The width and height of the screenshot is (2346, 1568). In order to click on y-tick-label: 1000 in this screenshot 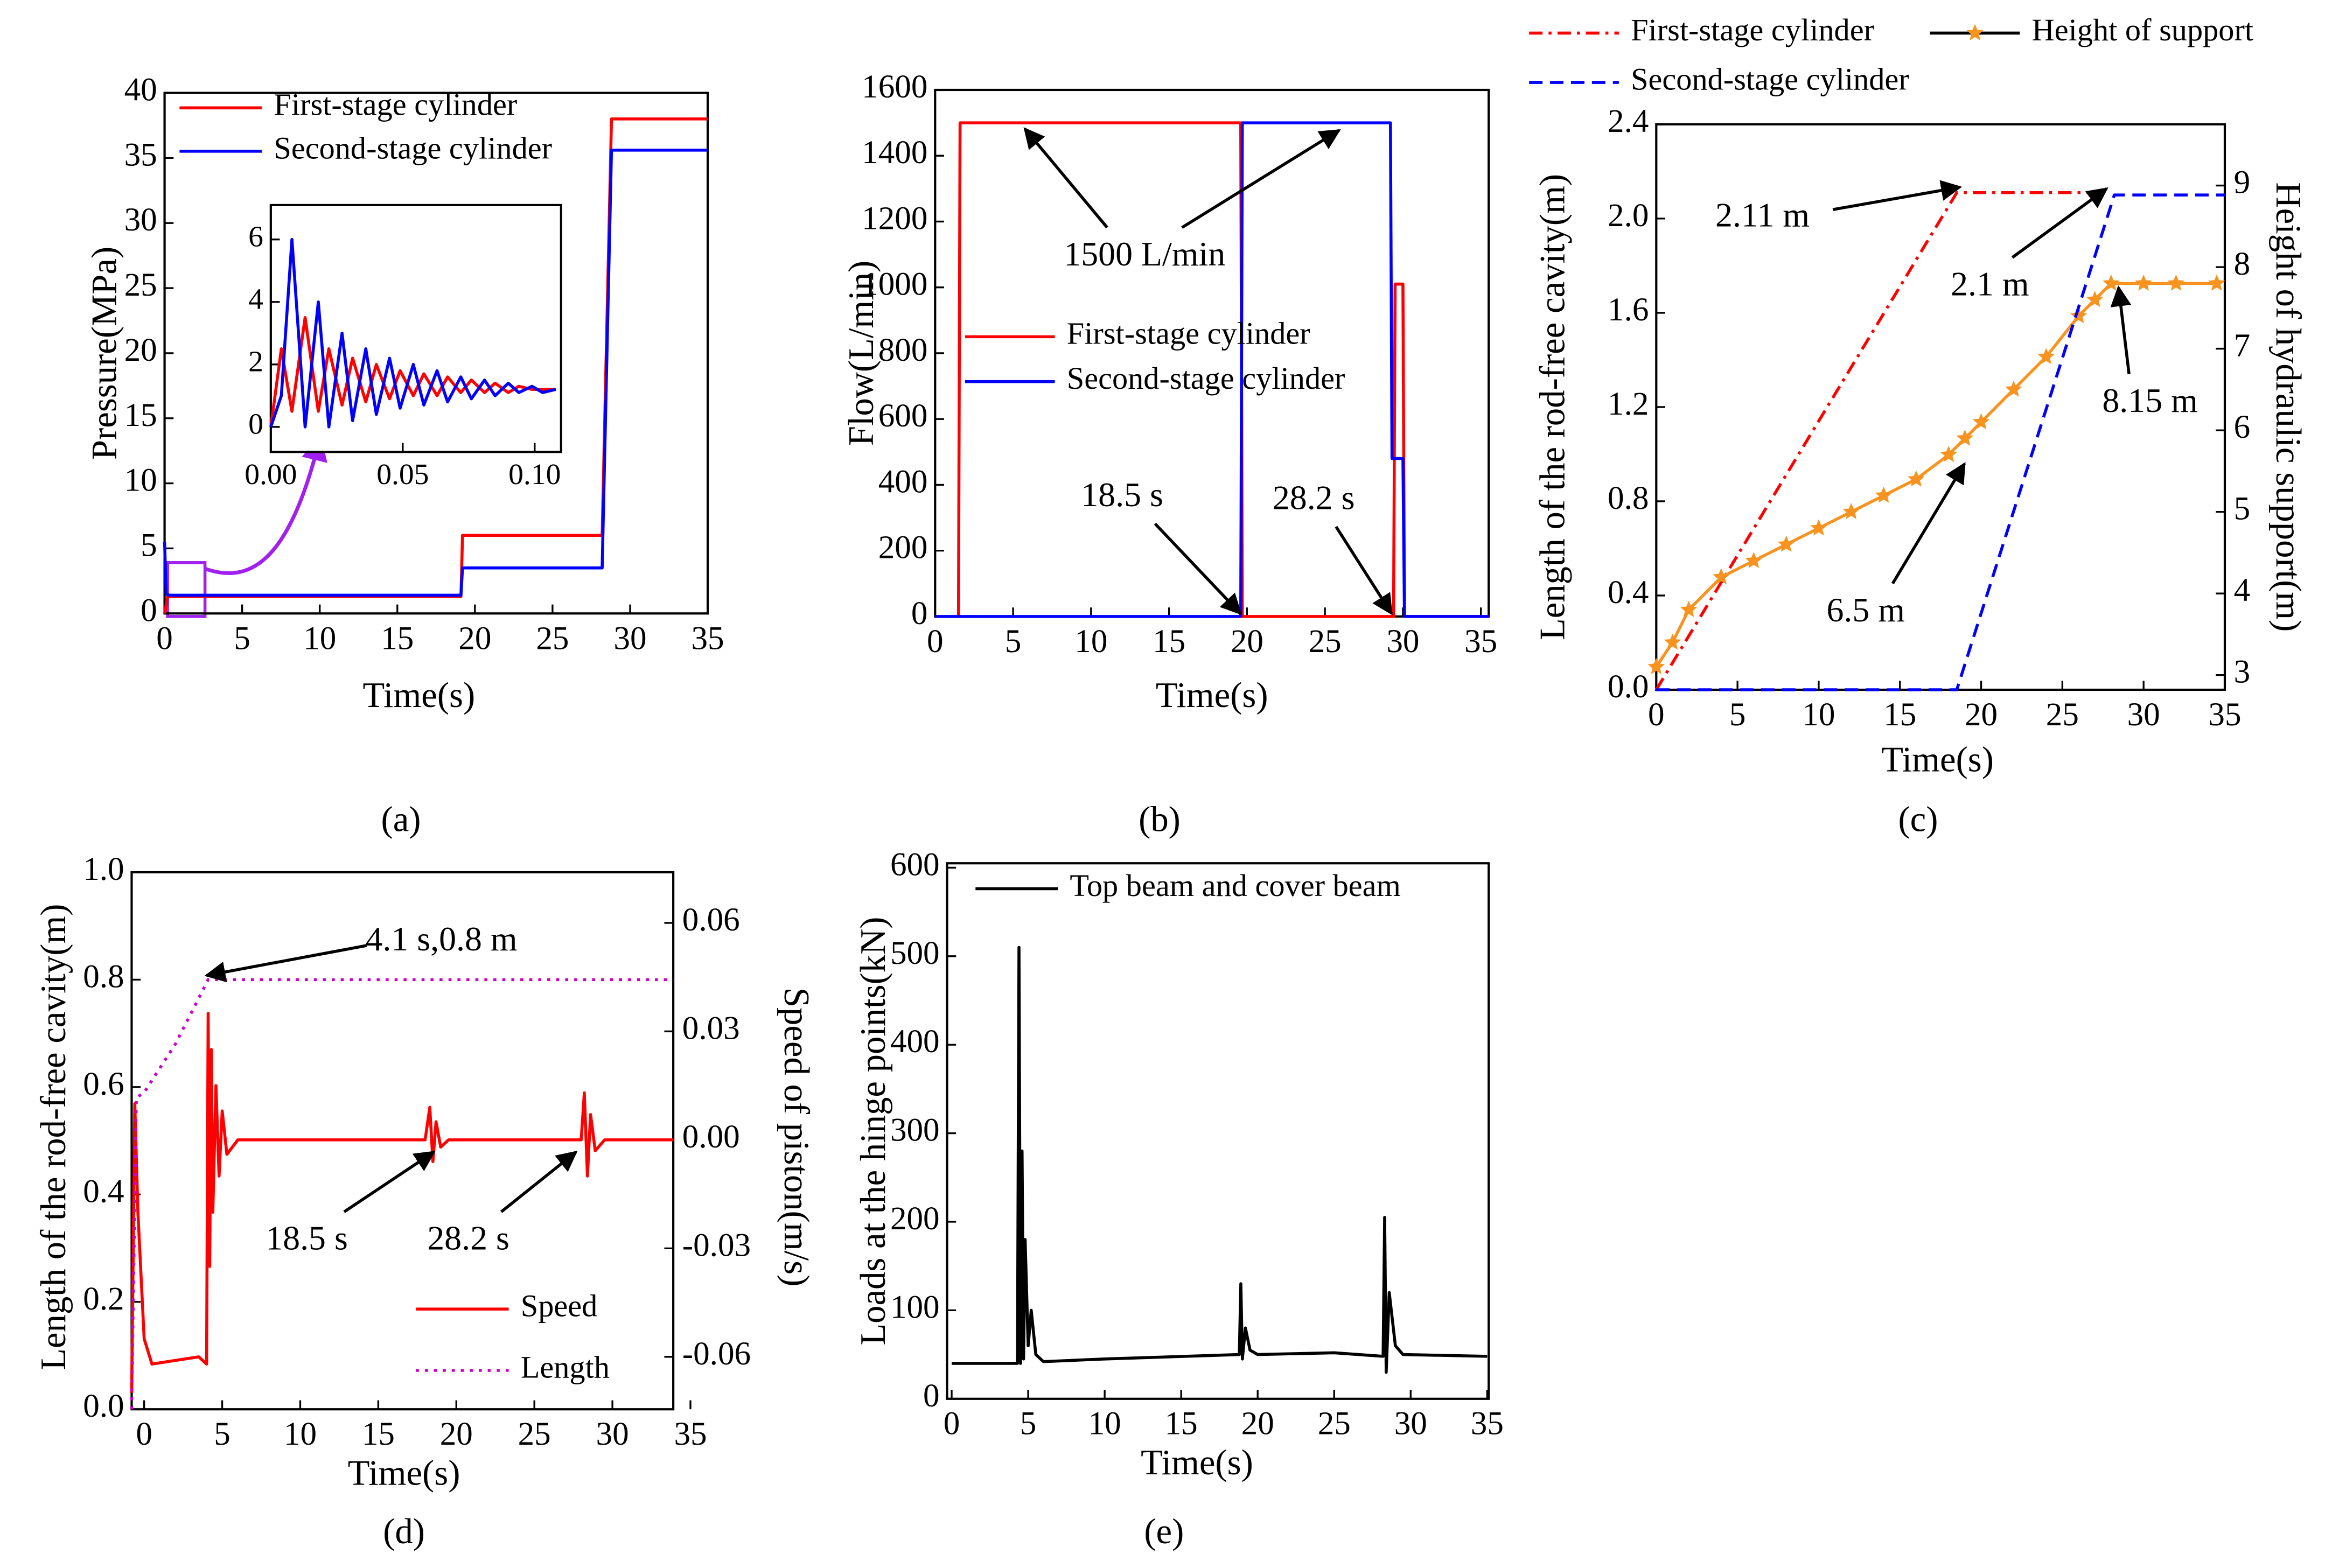, I will do `click(894, 285)`.